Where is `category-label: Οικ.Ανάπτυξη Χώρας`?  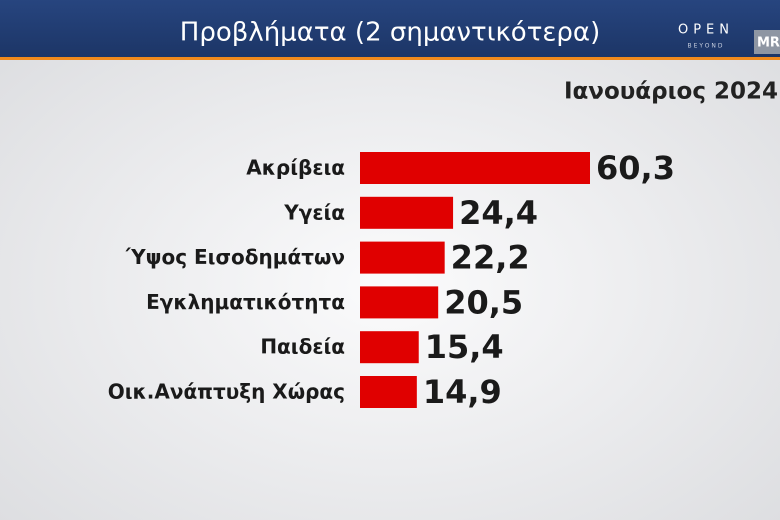 category-label: Οικ.Ανάπτυξη Χώρας is located at coordinates (226, 392).